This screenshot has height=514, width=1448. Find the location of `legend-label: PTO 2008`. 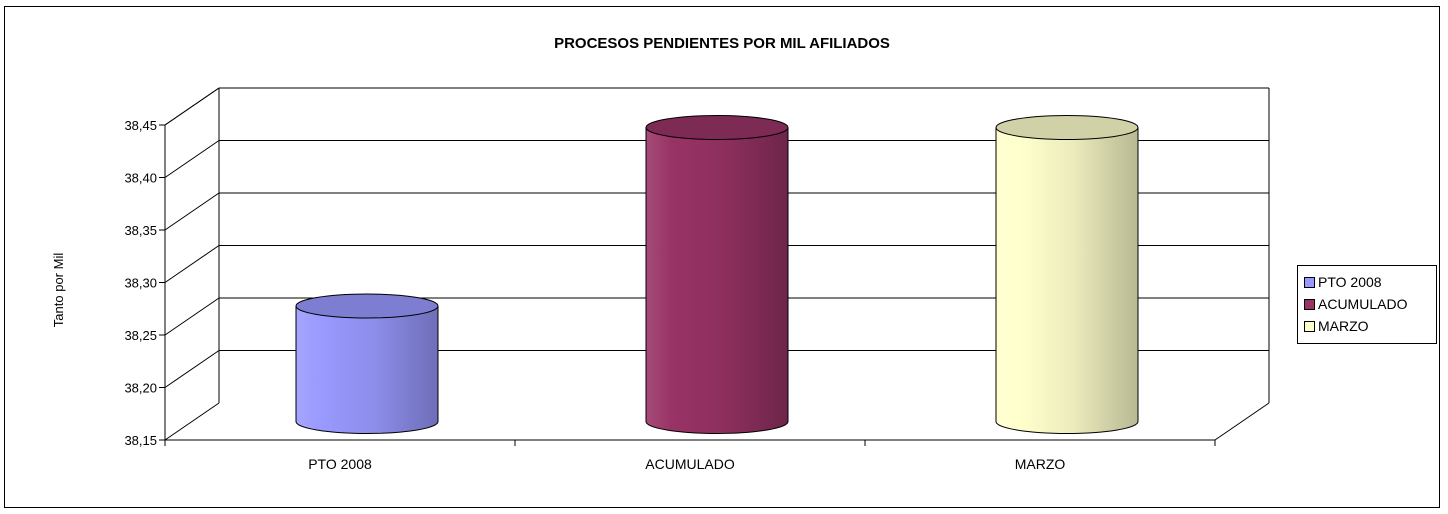

legend-label: PTO 2008 is located at coordinates (1350, 282).